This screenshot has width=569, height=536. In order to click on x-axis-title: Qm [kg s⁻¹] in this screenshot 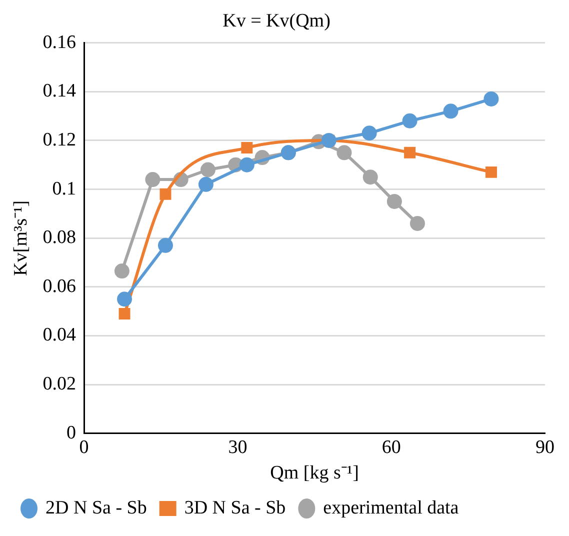, I will do `click(314, 473)`.